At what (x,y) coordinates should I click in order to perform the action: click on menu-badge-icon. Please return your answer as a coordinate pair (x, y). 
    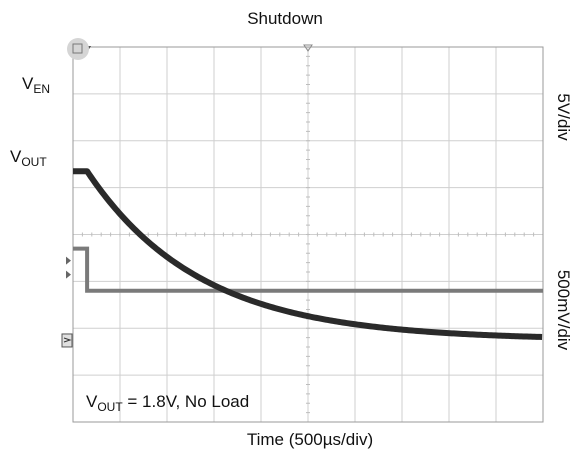
    Looking at the image, I should click on (78, 49).